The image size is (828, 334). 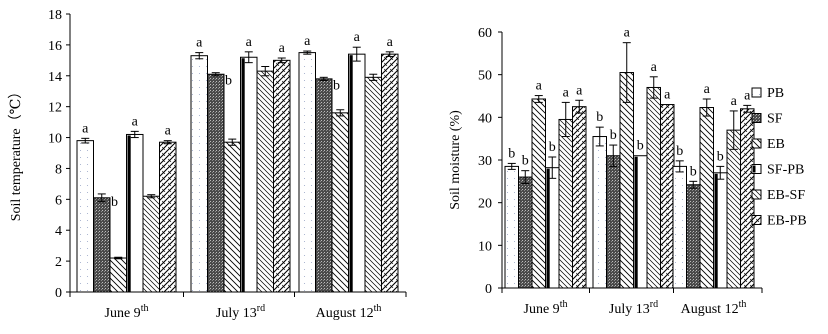 What do you see at coordinates (756, 169) in the screenshot?
I see `legend-swatch-sf-pb` at bounding box center [756, 169].